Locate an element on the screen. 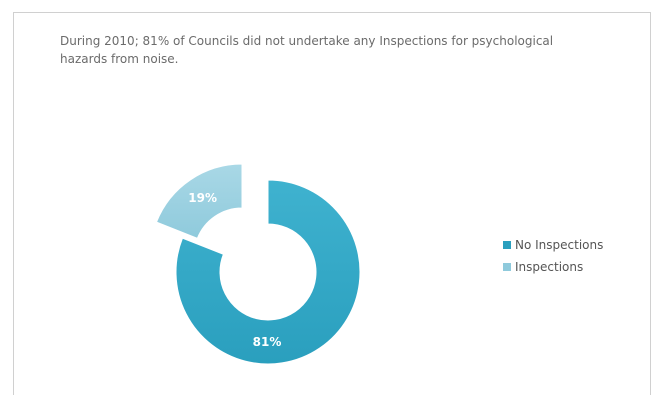 The width and height of the screenshot is (662, 395). data-label-no-inspections: 81% is located at coordinates (267, 342).